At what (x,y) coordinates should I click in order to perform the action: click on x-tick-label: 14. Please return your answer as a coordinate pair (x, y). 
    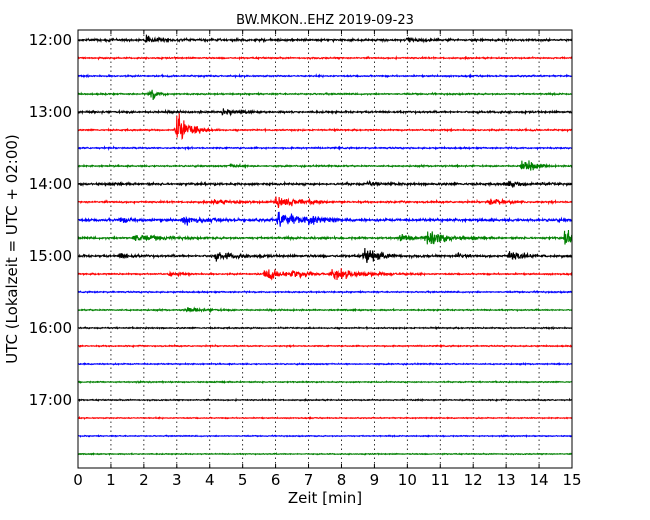
    Looking at the image, I should click on (539, 480).